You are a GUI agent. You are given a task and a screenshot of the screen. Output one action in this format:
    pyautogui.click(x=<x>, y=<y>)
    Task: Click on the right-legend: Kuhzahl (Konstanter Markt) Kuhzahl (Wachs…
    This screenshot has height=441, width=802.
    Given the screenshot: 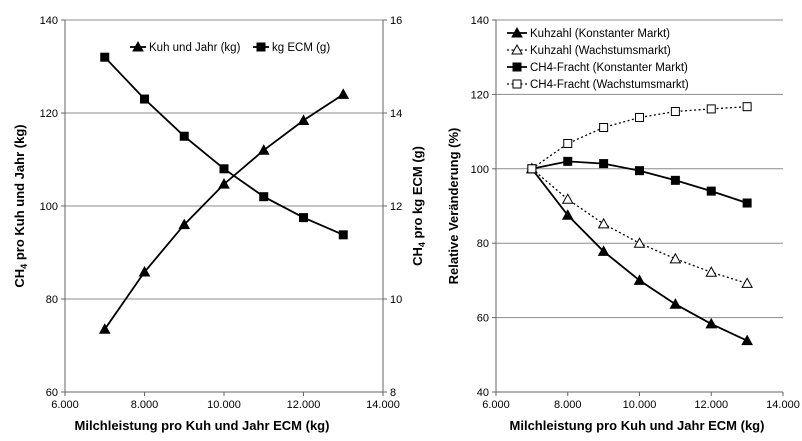 What is the action you would take?
    pyautogui.click(x=598, y=58)
    